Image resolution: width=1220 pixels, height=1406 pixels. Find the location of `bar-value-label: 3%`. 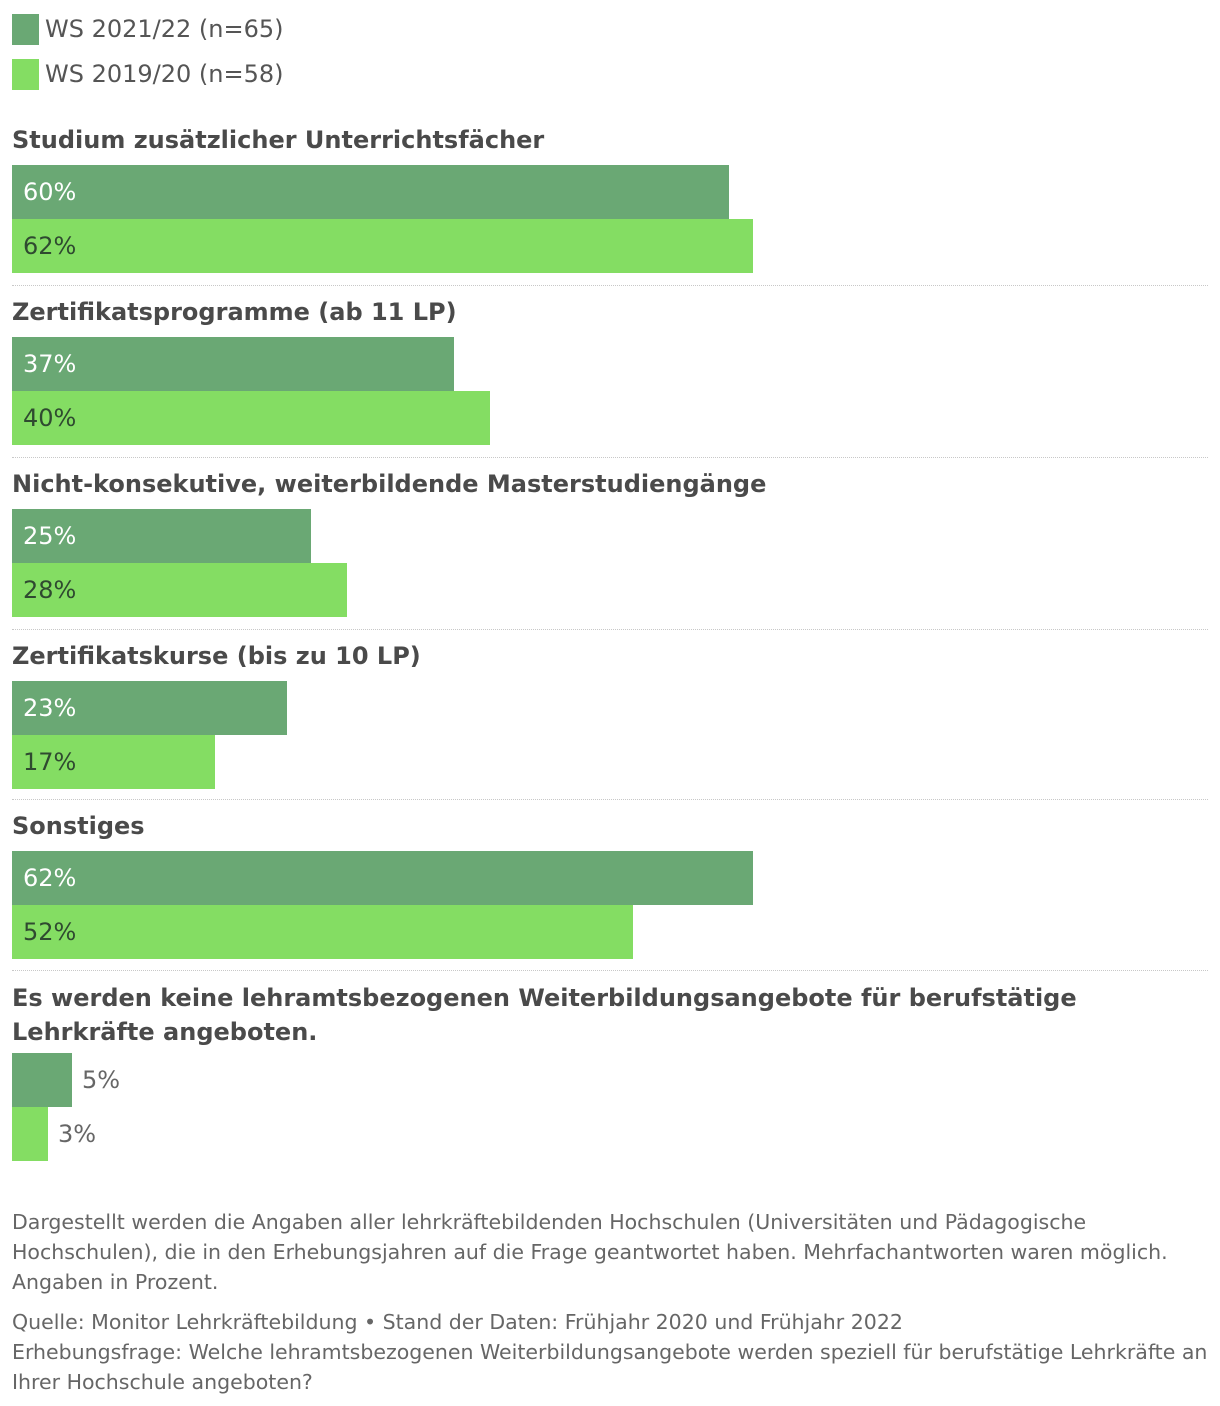

bar-value-label: 3% is located at coordinates (77, 1134).